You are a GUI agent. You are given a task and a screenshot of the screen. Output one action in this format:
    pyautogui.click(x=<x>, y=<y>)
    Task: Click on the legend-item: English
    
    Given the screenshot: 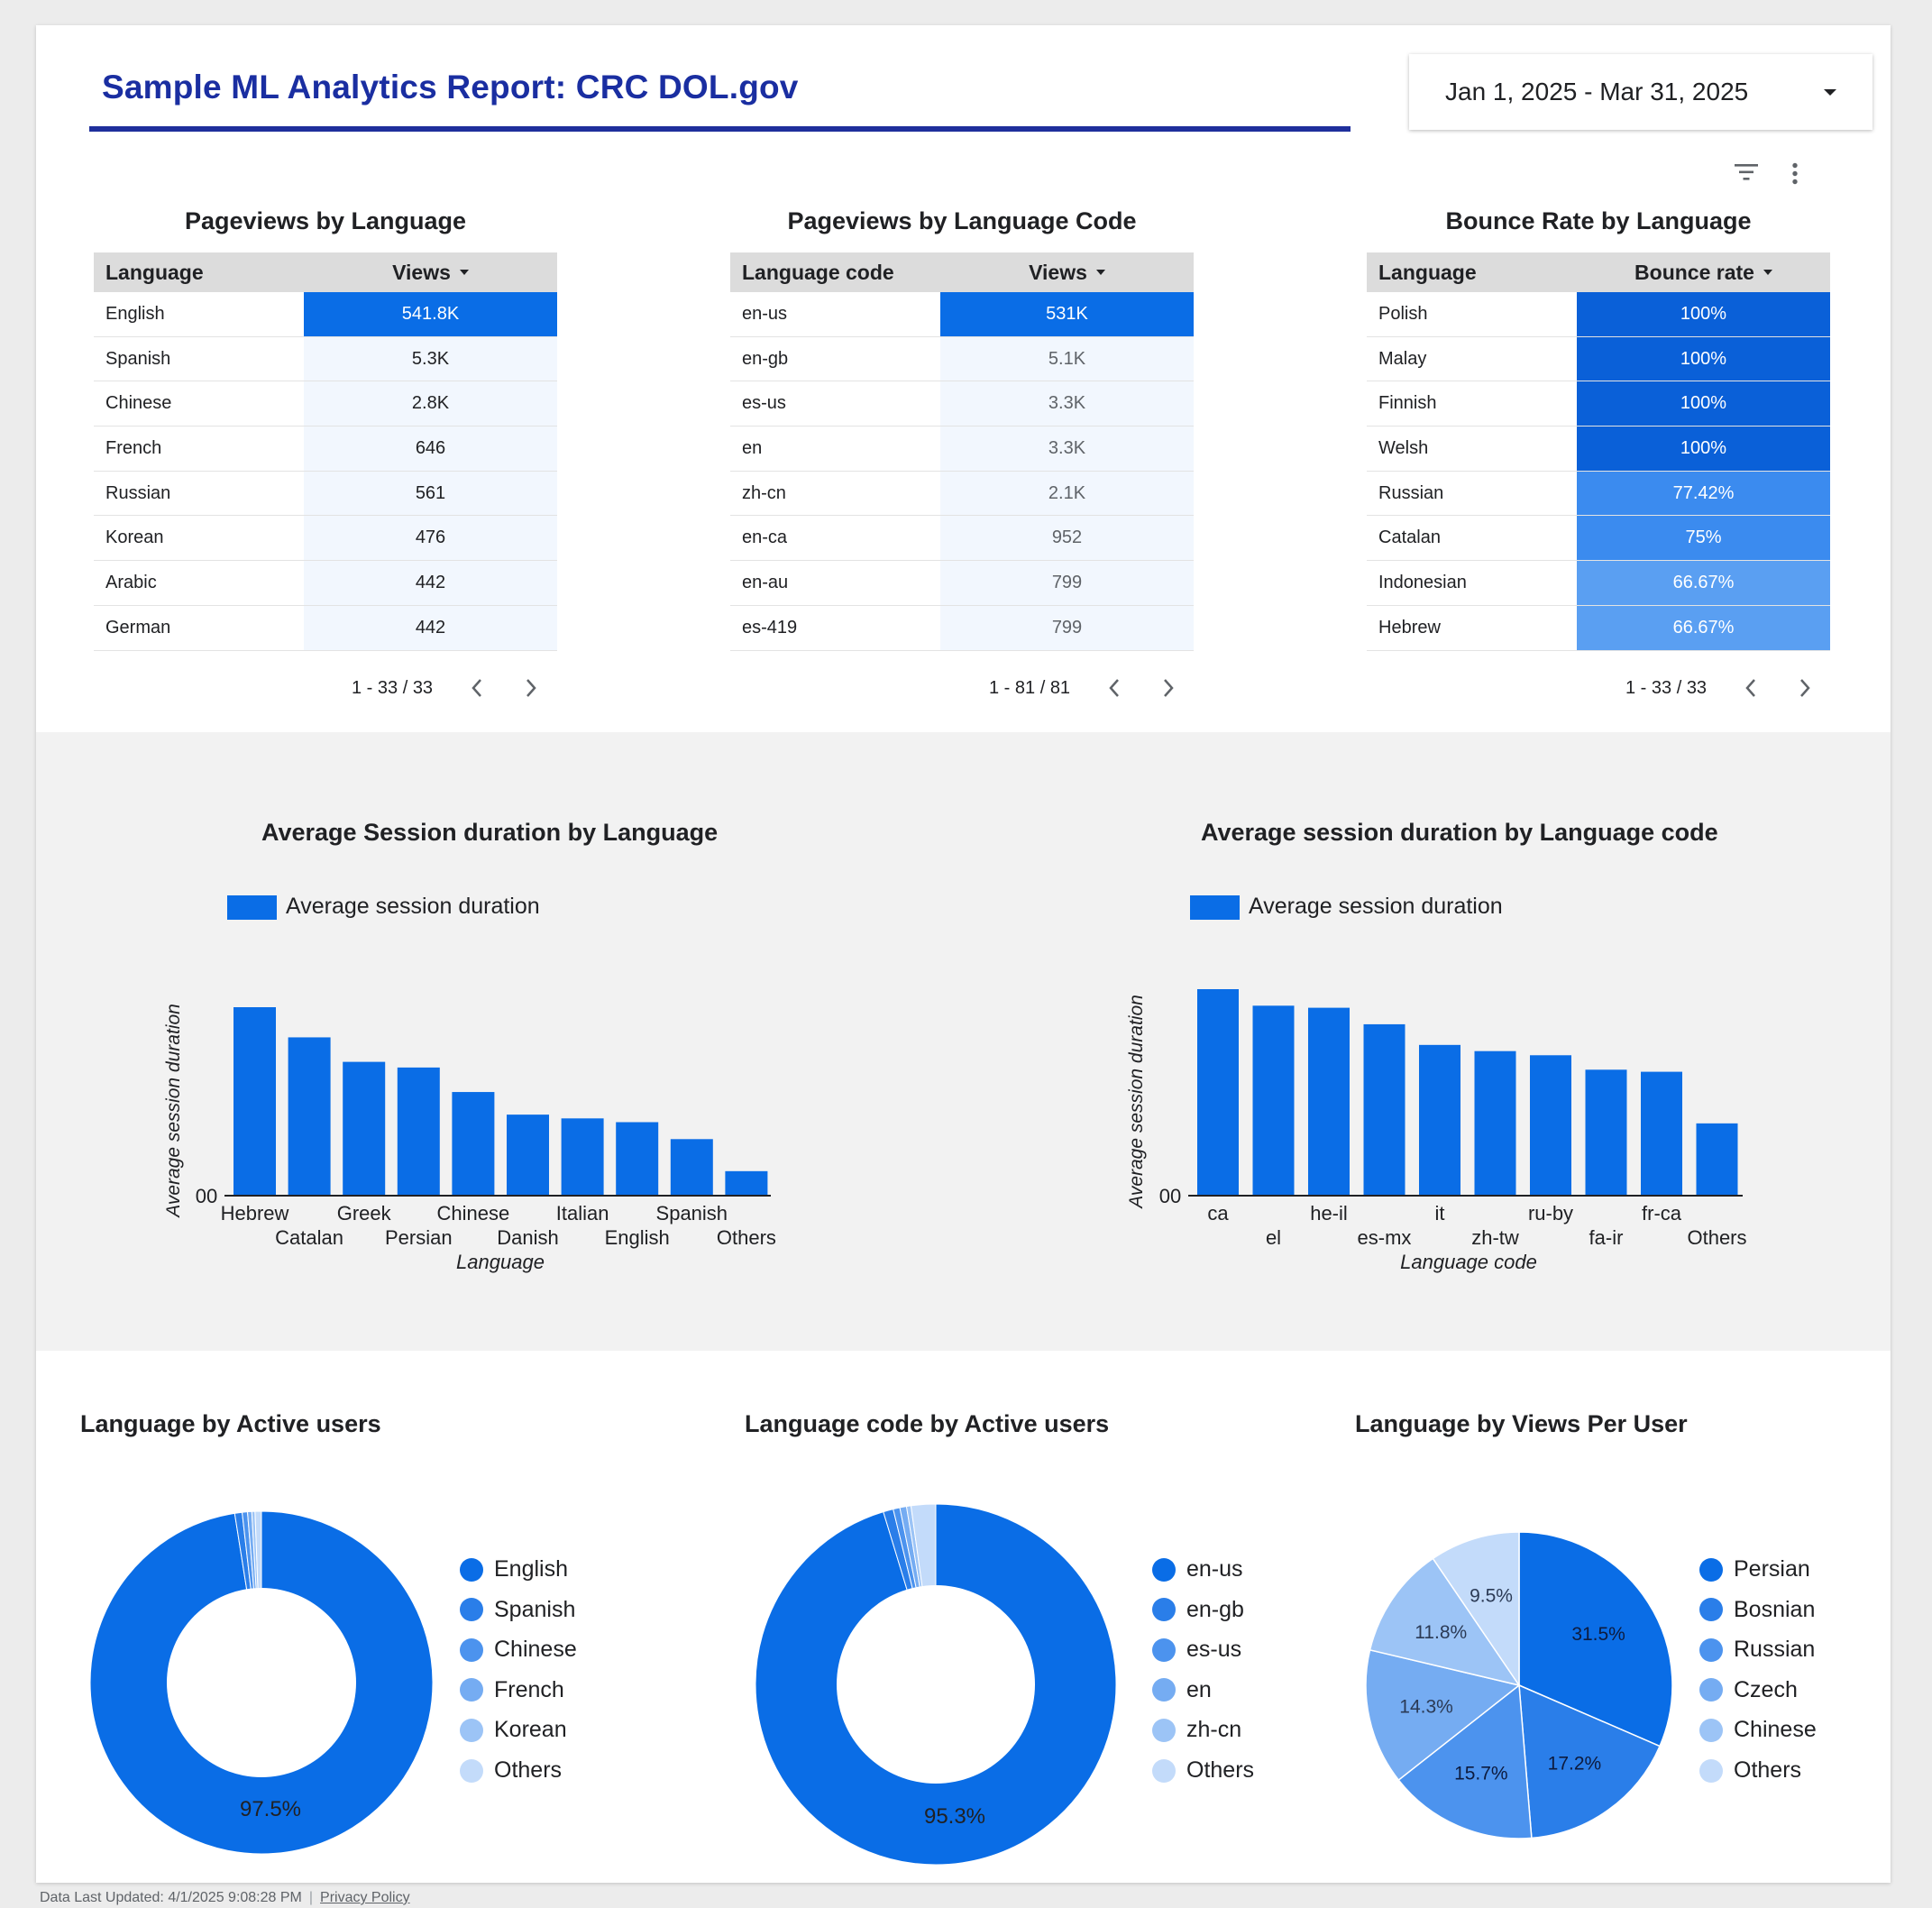 What is the action you would take?
    pyautogui.click(x=514, y=1569)
    